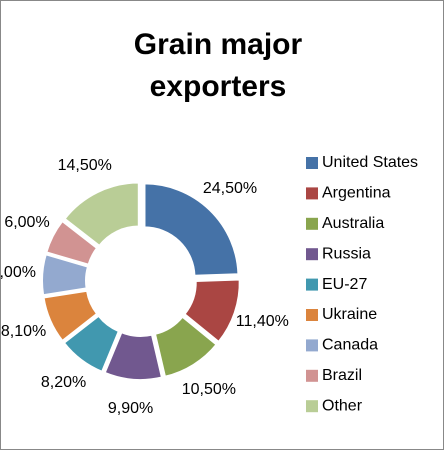 The width and height of the screenshot is (445, 451). What do you see at coordinates (26, 222) in the screenshot?
I see `data-label: 6,00%` at bounding box center [26, 222].